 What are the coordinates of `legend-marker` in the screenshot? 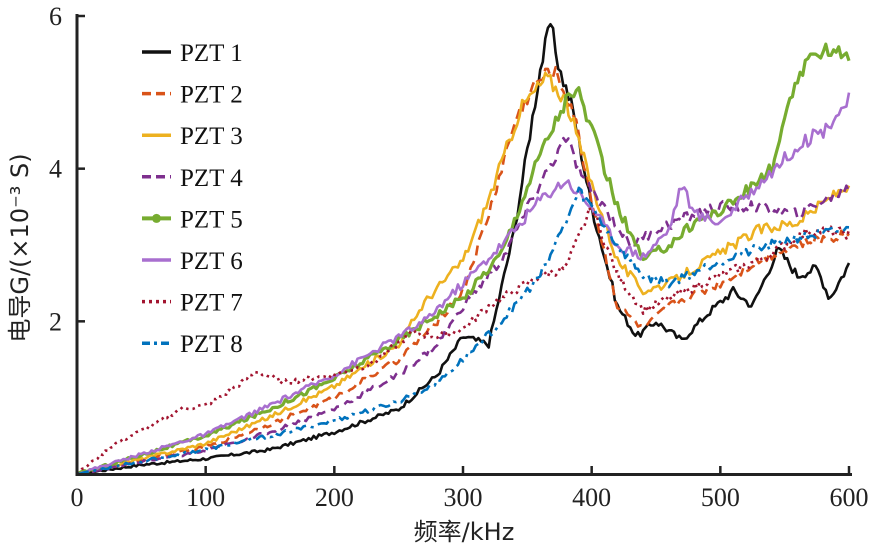 It's located at (156, 218).